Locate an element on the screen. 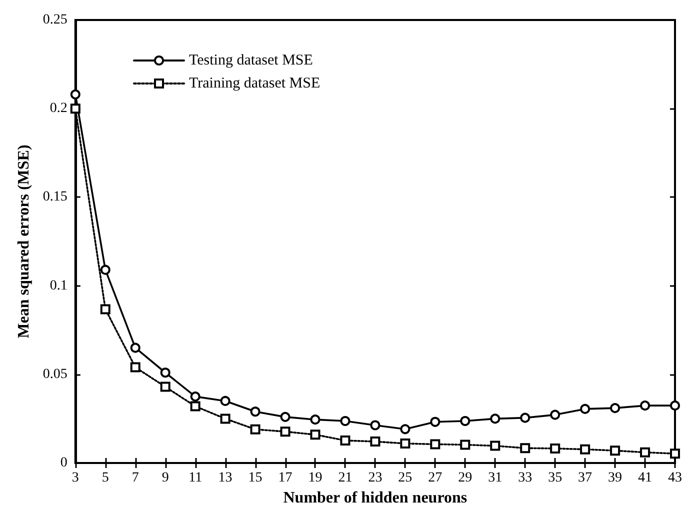 The height and width of the screenshot is (521, 695). x-tick-label: 37 is located at coordinates (585, 478).